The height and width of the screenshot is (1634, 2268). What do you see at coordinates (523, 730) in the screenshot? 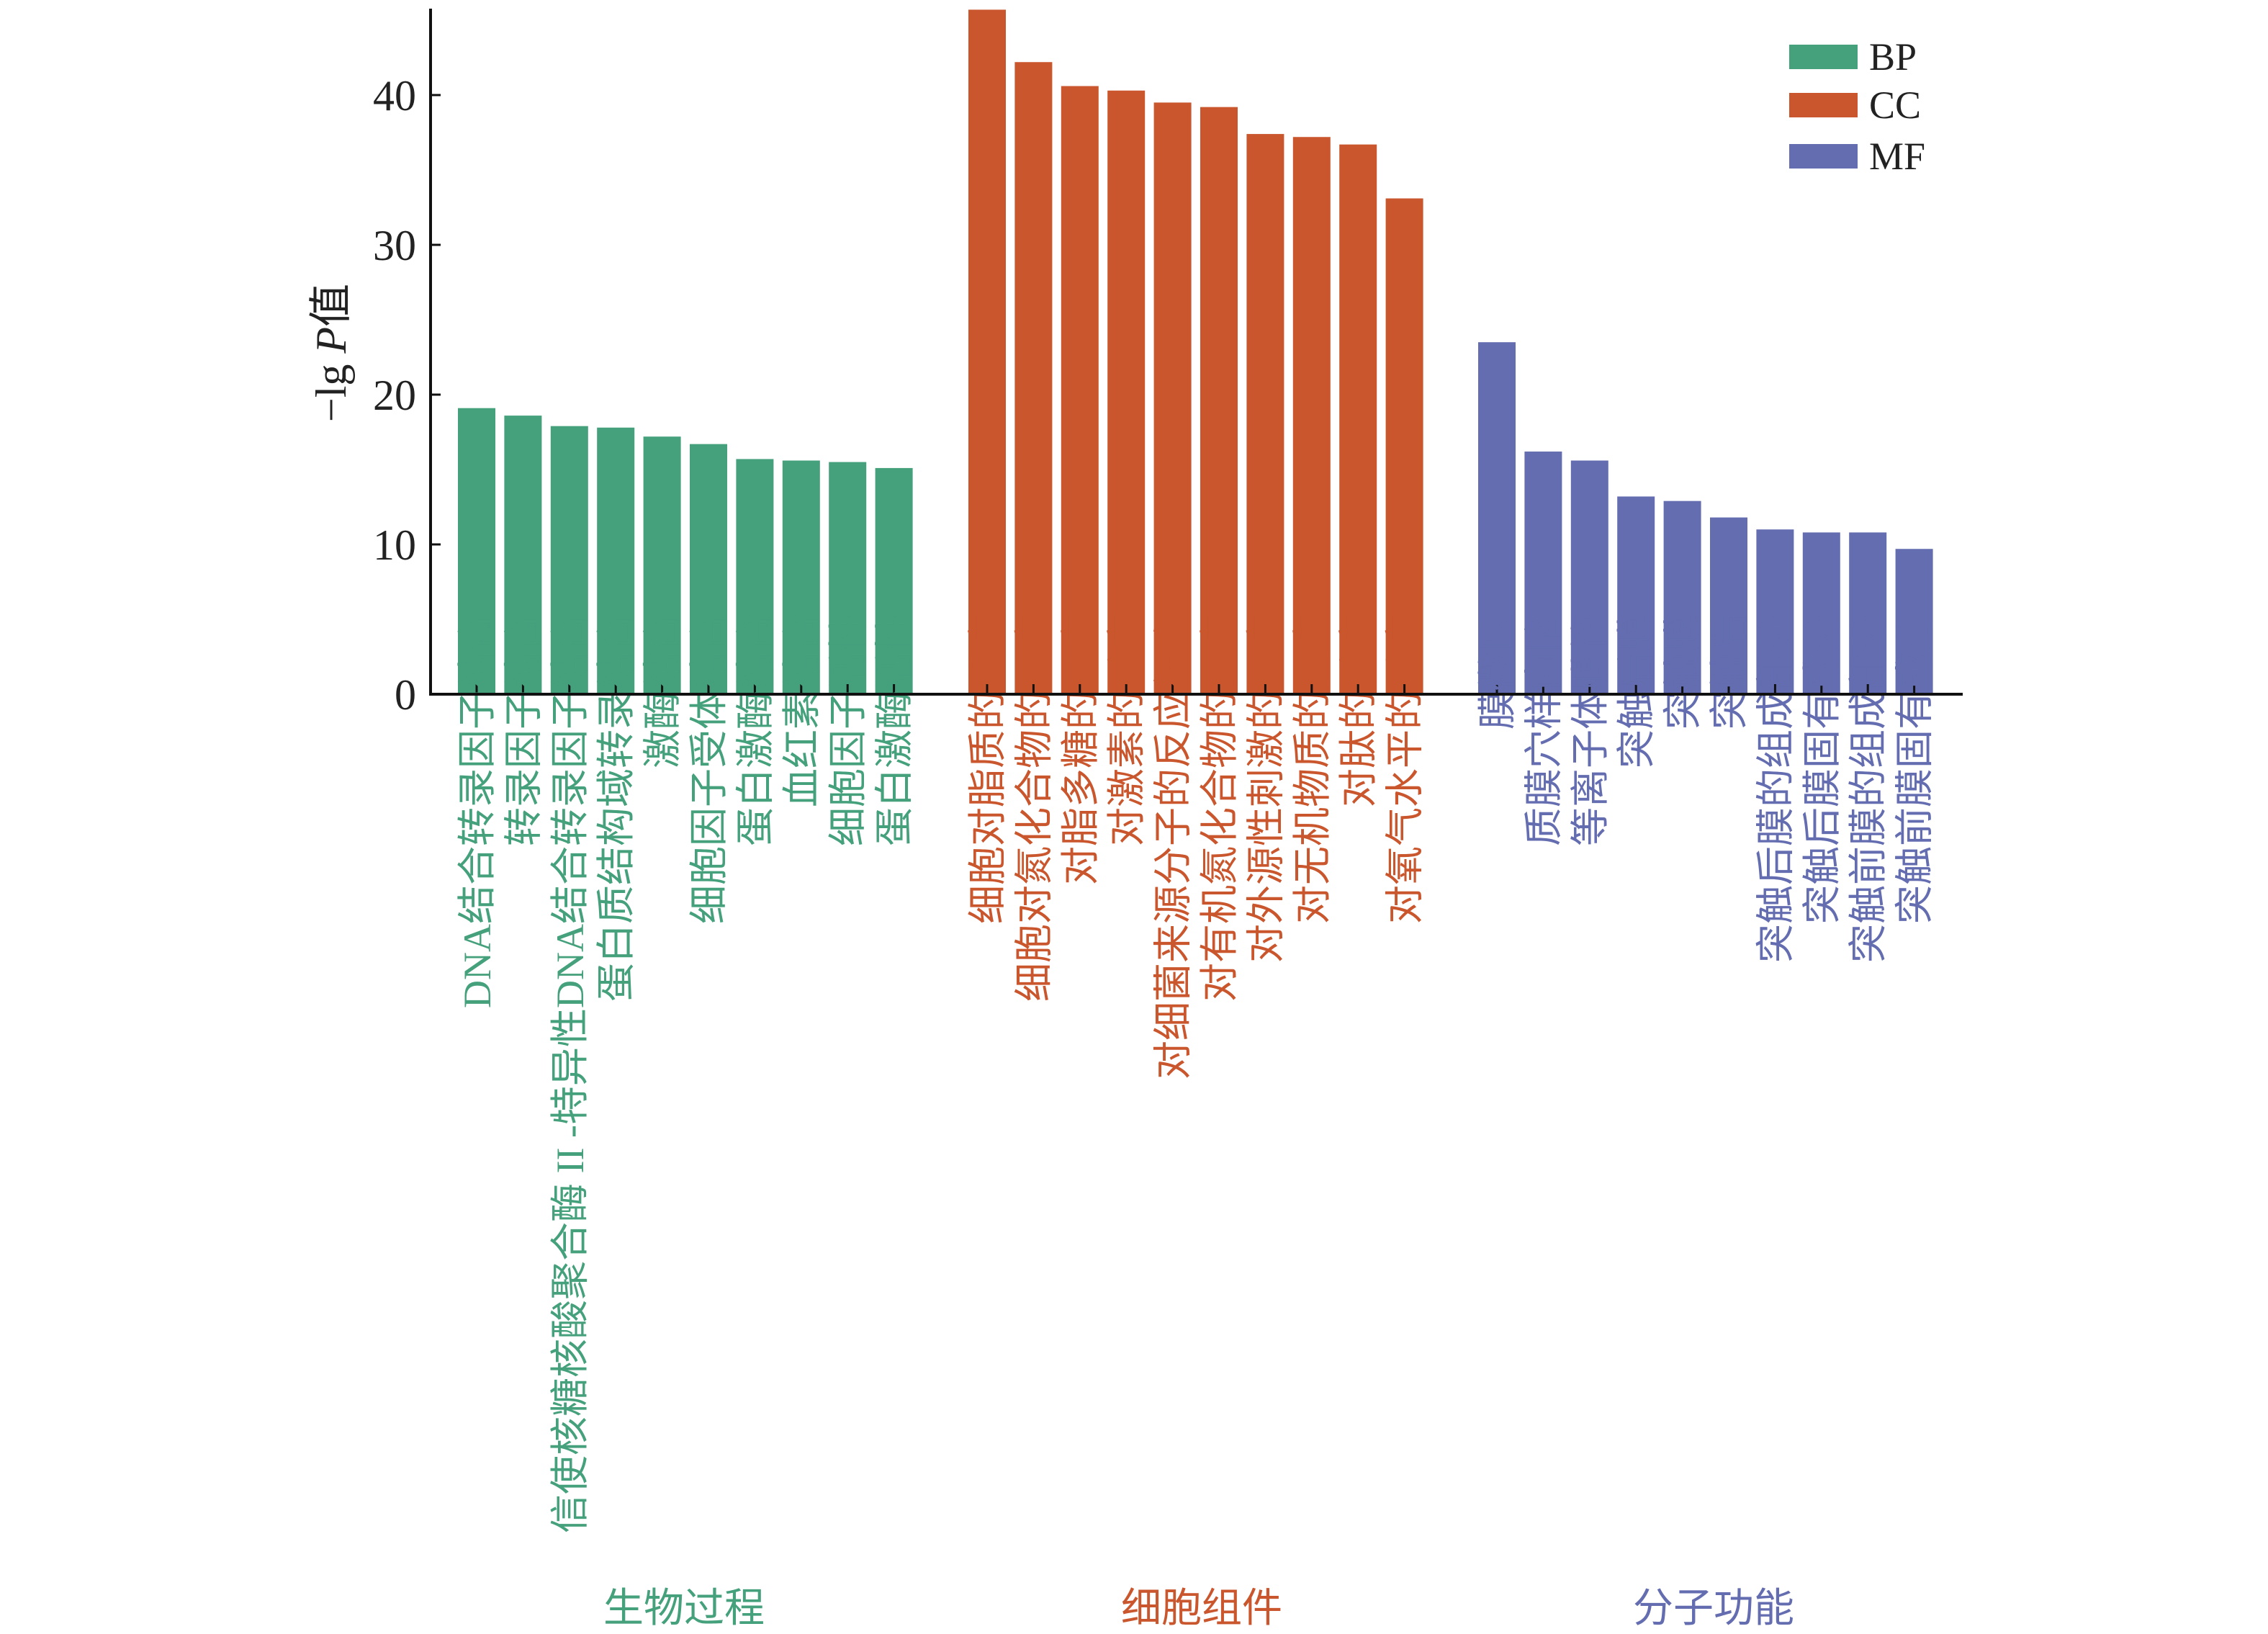
I see `category-label: 转录因子结合` at bounding box center [523, 730].